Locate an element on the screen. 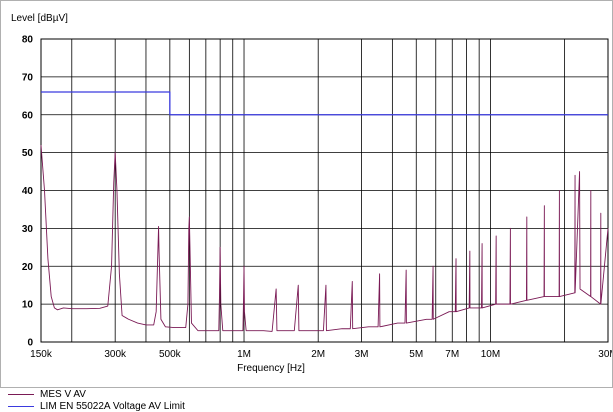  legend-label-measurement: MES V AV is located at coordinates (63, 394).